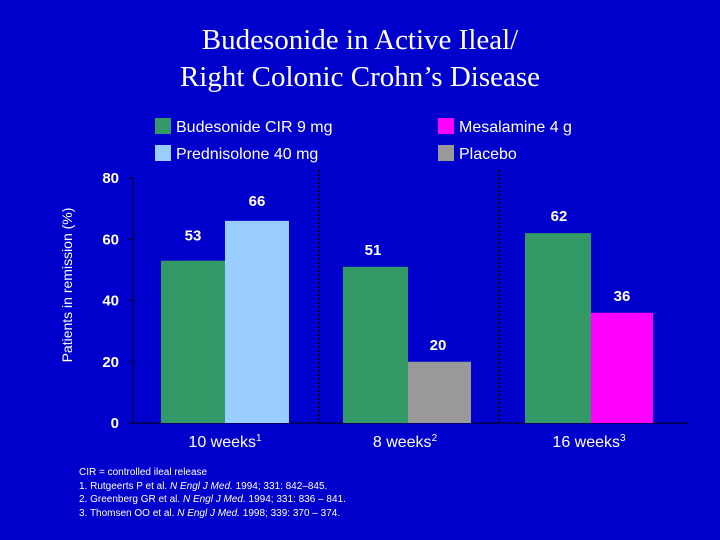  What do you see at coordinates (193, 236) in the screenshot?
I see `bar-value-label-1-1: 53` at bounding box center [193, 236].